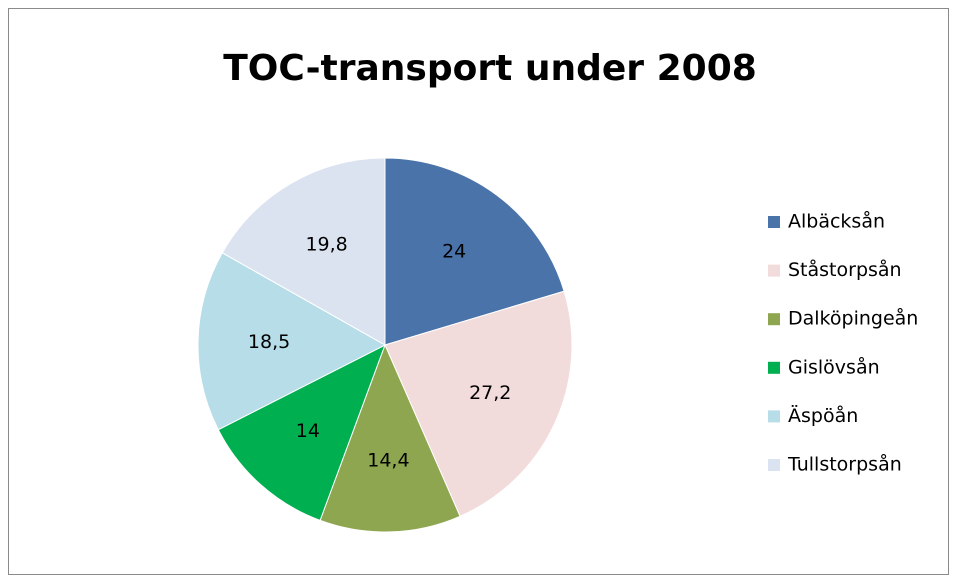 The image size is (958, 583). Describe the element at coordinates (490, 393) in the screenshot. I see `data-label: 27,2` at that location.